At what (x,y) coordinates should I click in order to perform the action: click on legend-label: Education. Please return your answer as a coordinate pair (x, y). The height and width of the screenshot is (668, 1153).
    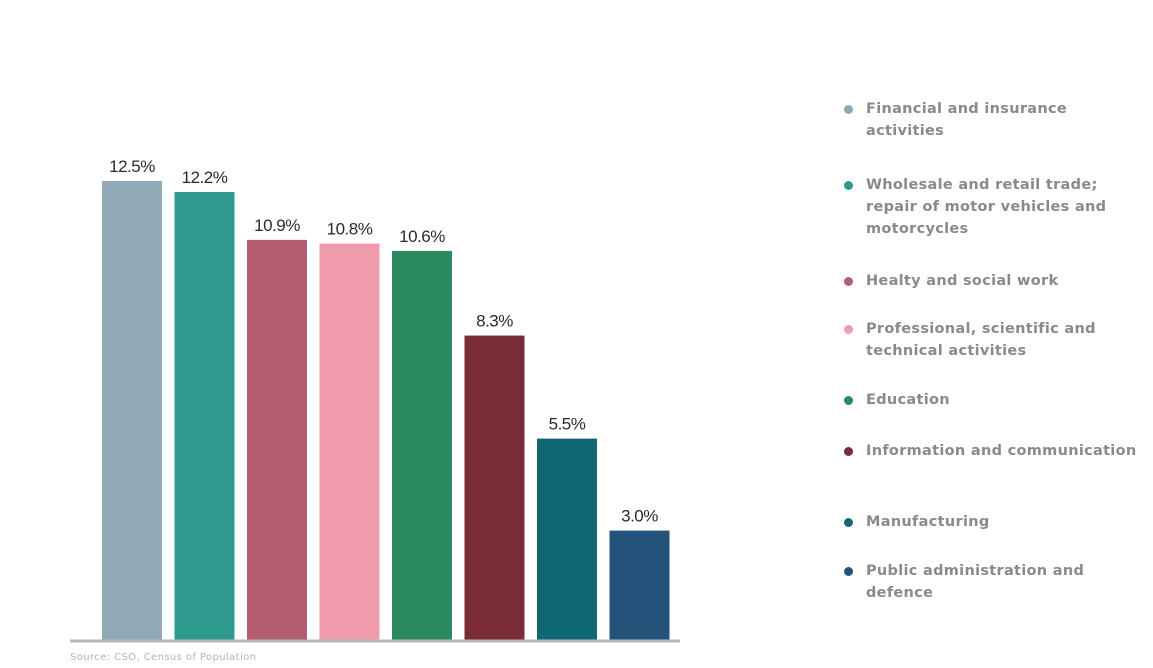
    Looking at the image, I should click on (908, 400).